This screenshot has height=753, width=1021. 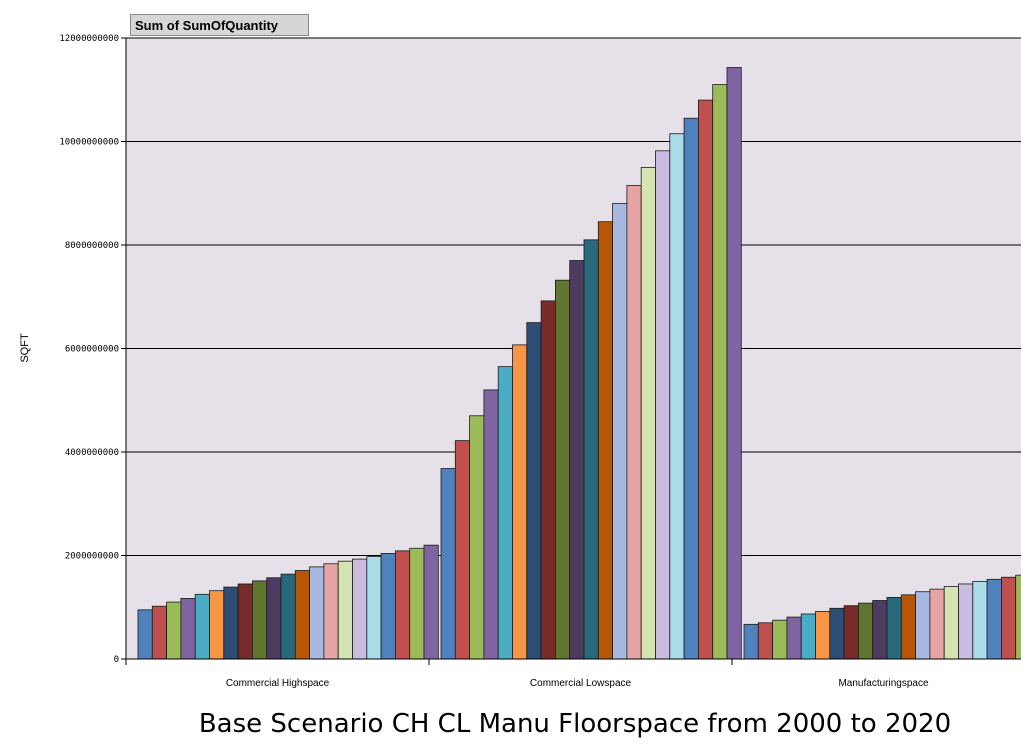 I want to click on y-tick-label: 2000000000, so click(x=92, y=557).